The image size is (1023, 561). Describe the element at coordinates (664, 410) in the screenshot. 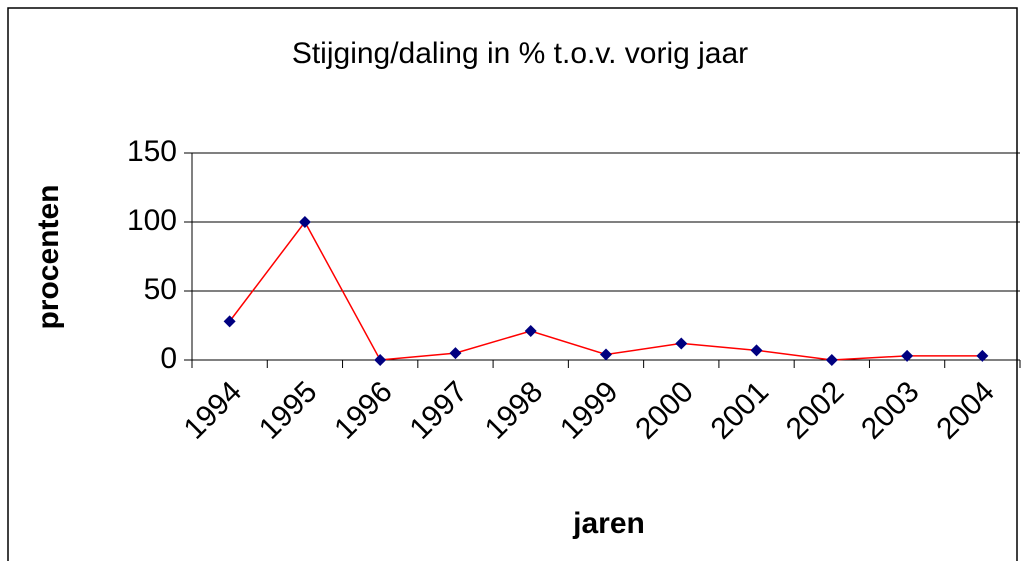

I see `x-tick-label: 2000` at that location.